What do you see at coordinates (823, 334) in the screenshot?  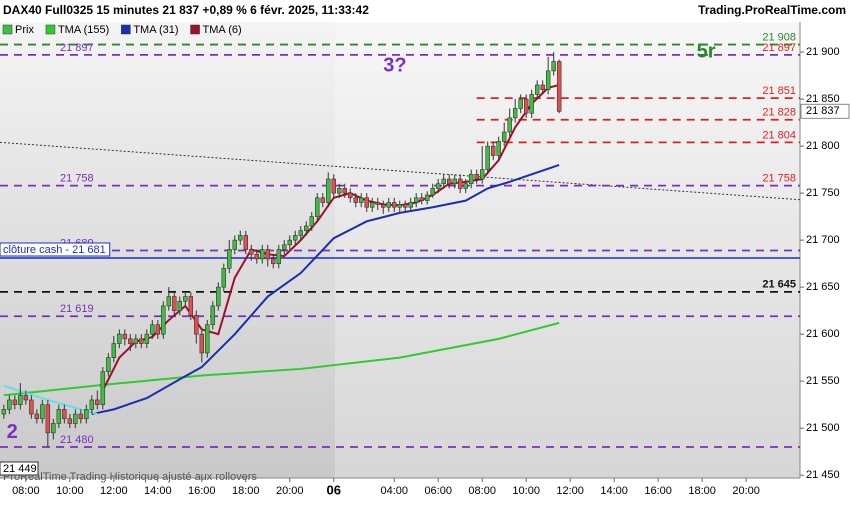 I see `y-tick-label: 21 600` at bounding box center [823, 334].